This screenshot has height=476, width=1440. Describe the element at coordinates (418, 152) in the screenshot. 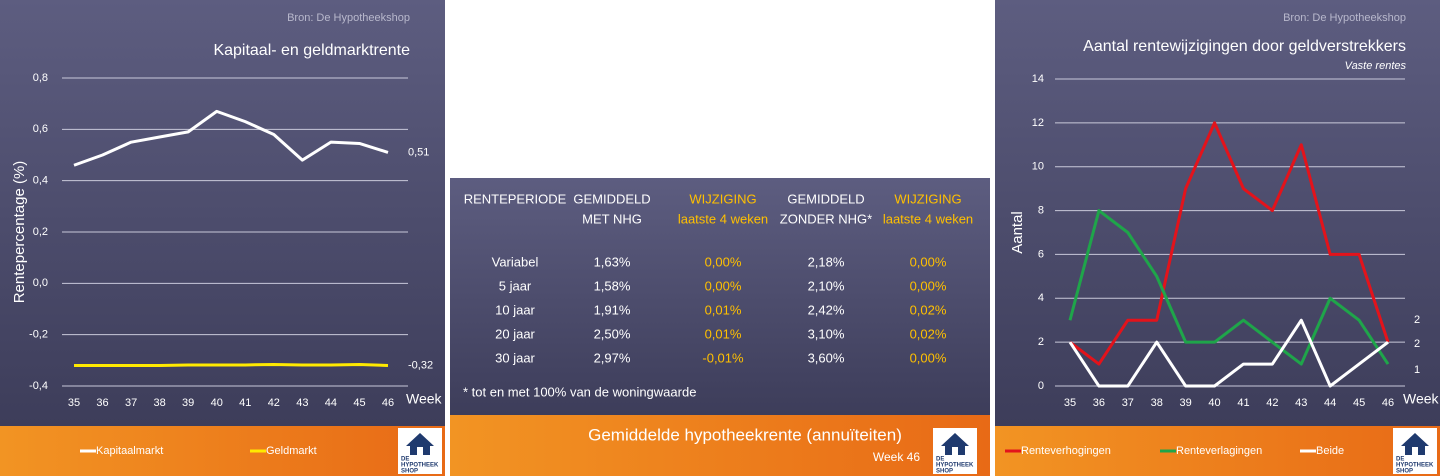

I see `value-label: 0,51` at that location.